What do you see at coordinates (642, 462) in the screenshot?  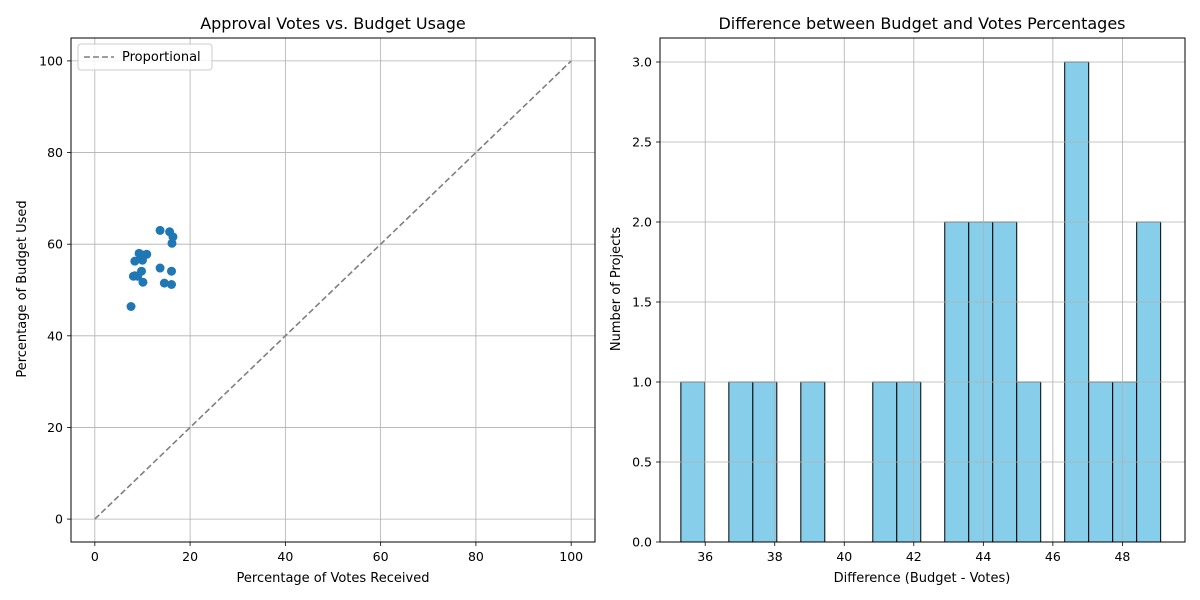 I see `histogram-tick-label-y: 0.5` at bounding box center [642, 462].